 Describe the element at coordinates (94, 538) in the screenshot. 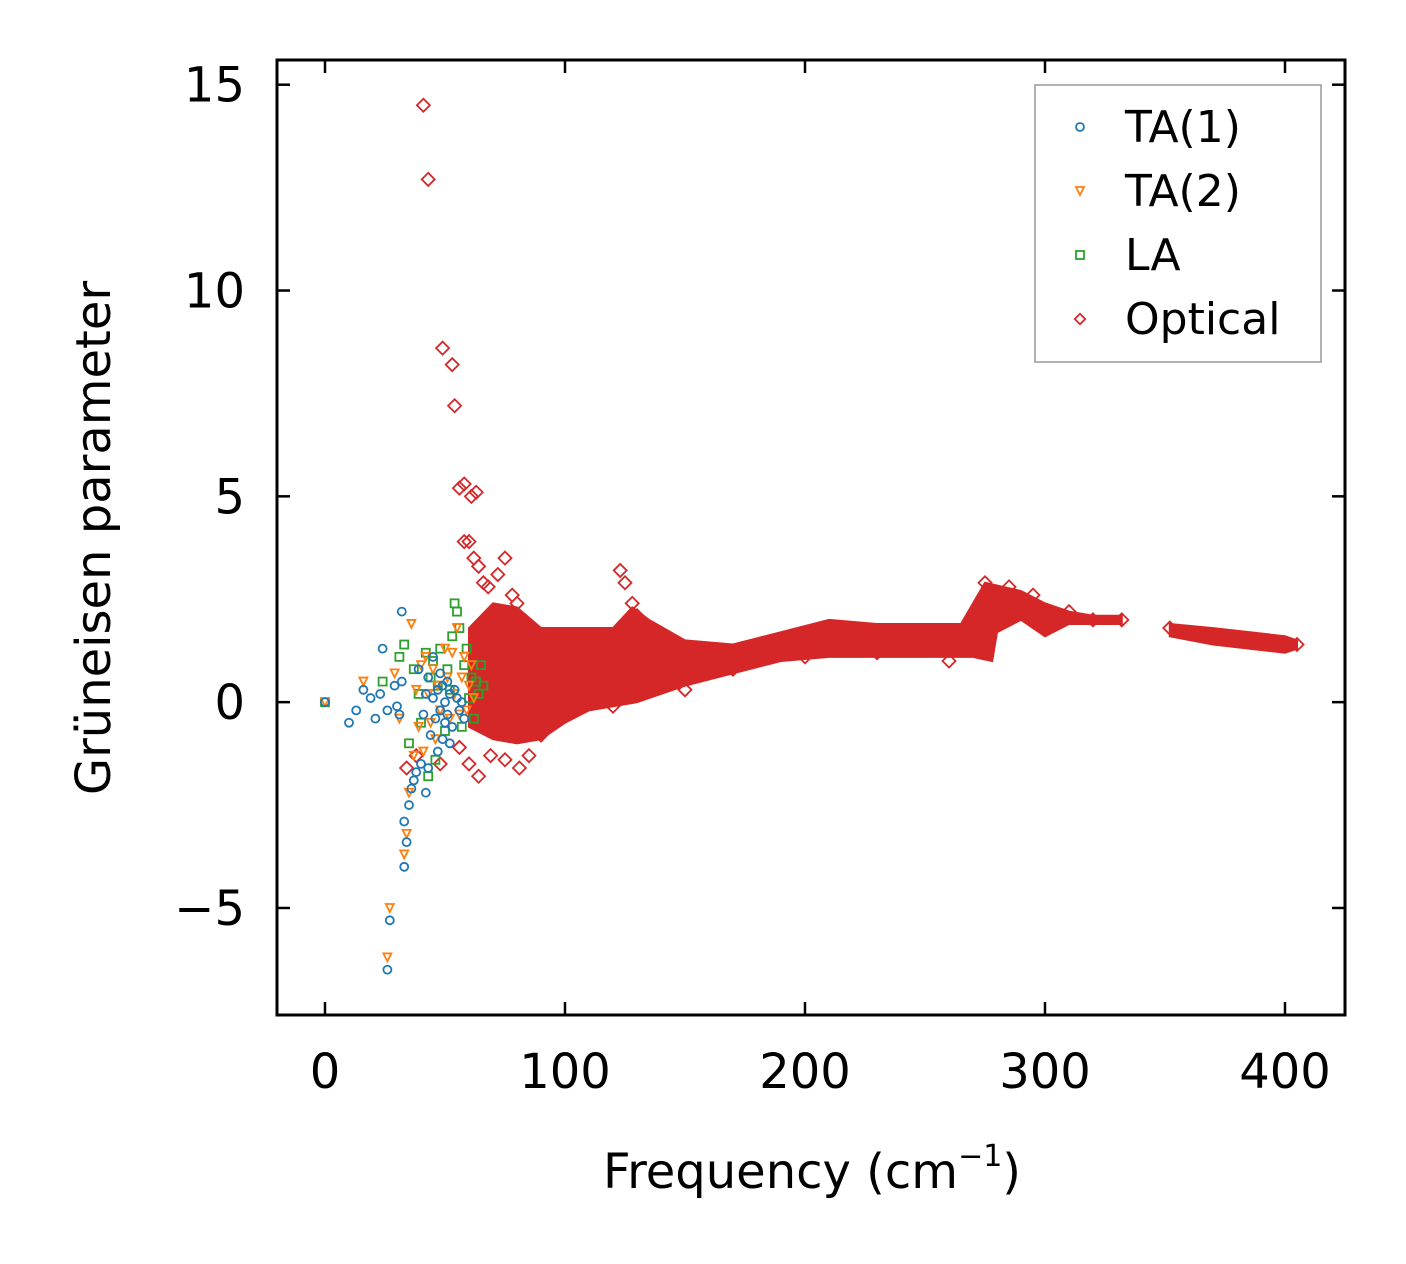

I see `y-axis-label: Grüneisen parameter` at that location.